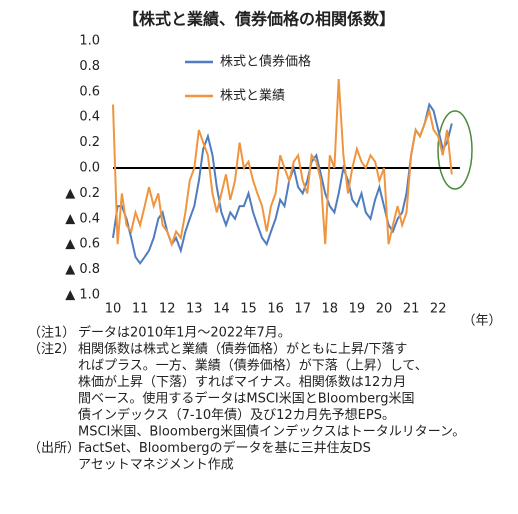 This screenshot has height=514, width=518. What do you see at coordinates (54, 448) in the screenshot?
I see `note-label: （出所）` at bounding box center [54, 448].